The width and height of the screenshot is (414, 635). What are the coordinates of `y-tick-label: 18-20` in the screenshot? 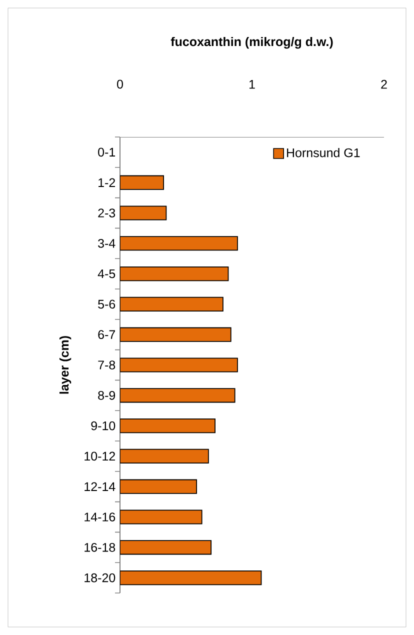 It's located at (100, 577).